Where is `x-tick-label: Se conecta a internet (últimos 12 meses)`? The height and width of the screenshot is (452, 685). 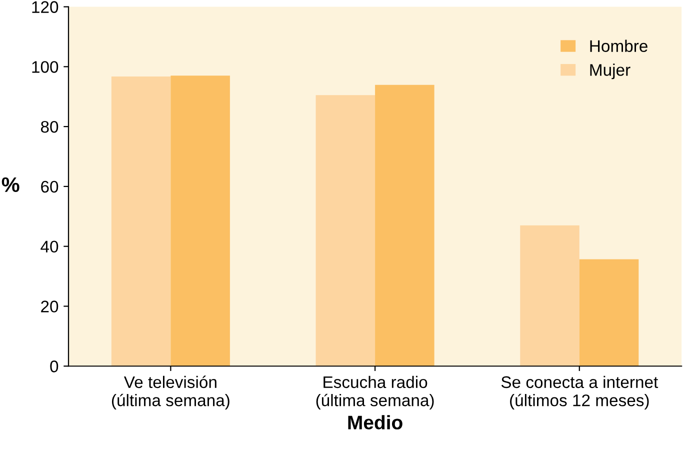 x-tick-label: Se conecta a internet (últimos 12 meses) is located at coordinates (579, 393).